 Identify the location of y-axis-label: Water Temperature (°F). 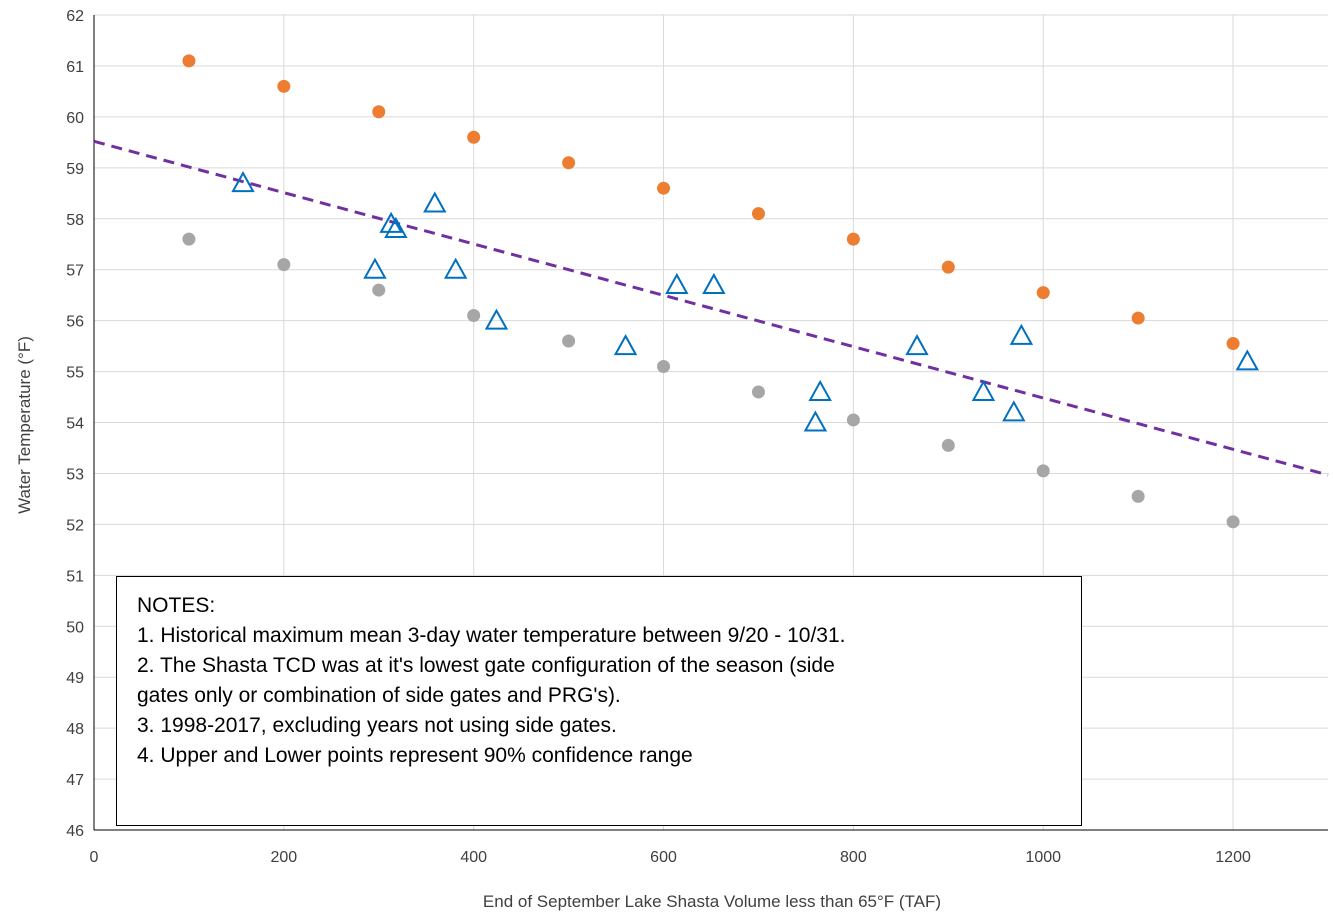
(24, 425).